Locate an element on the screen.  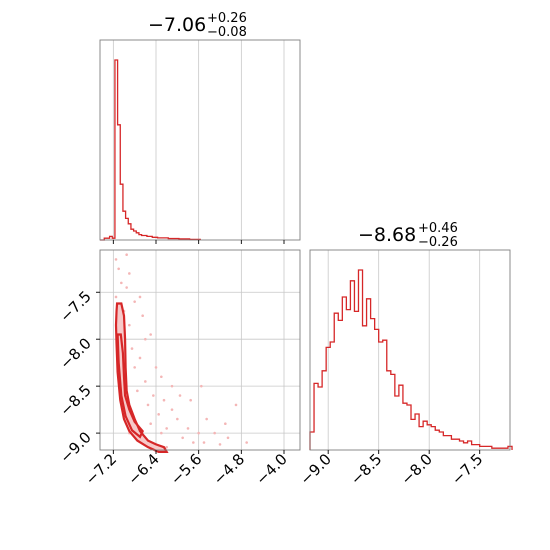
scatter-ytick-label: −9.0 is located at coordinates (75, 447).